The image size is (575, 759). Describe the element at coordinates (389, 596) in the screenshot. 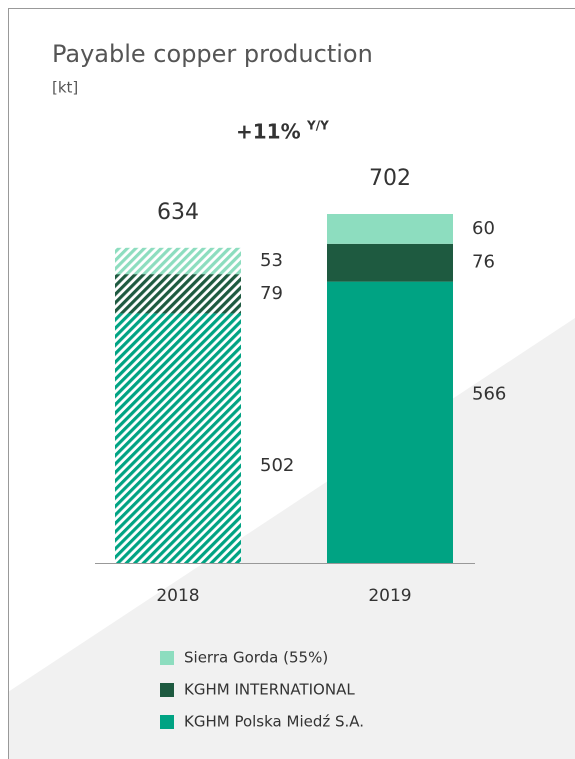

I see `x-tick-label: 2019` at that location.